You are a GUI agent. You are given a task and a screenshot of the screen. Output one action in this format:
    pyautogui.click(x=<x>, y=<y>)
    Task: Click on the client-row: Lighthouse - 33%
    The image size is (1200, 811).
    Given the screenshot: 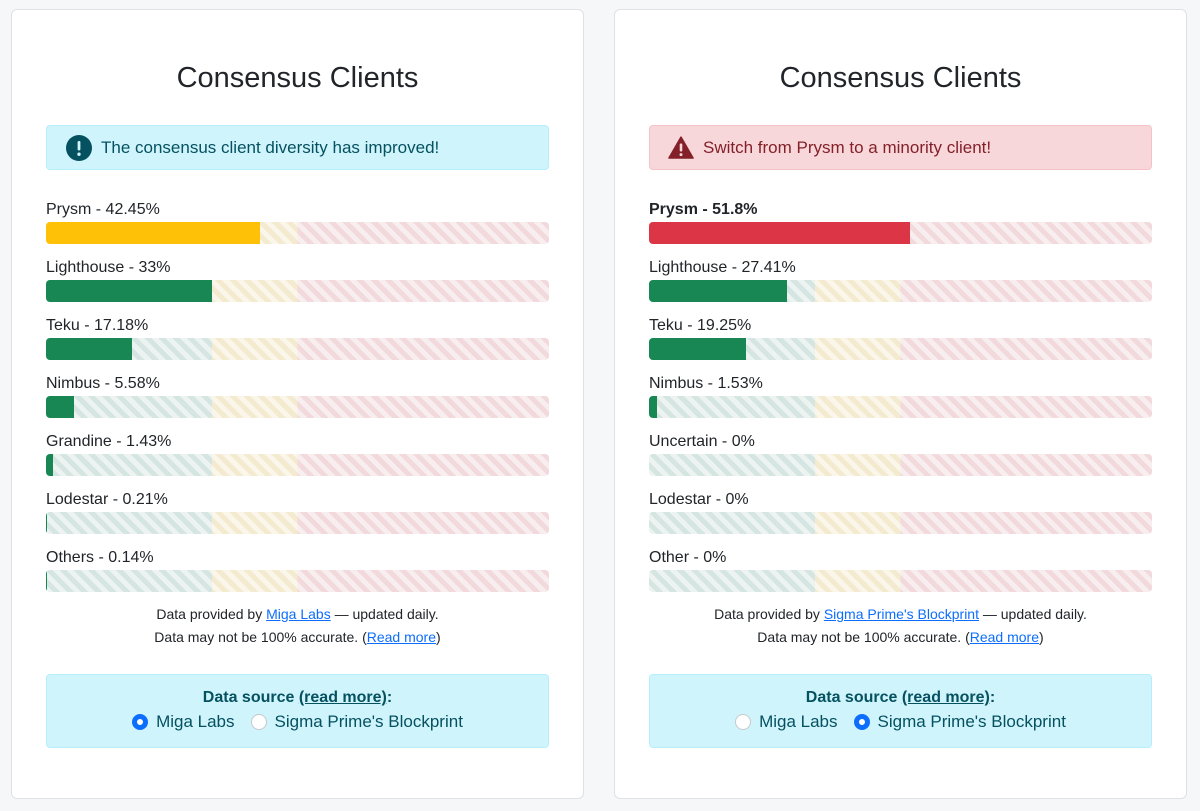 What is the action you would take?
    pyautogui.click(x=297, y=286)
    